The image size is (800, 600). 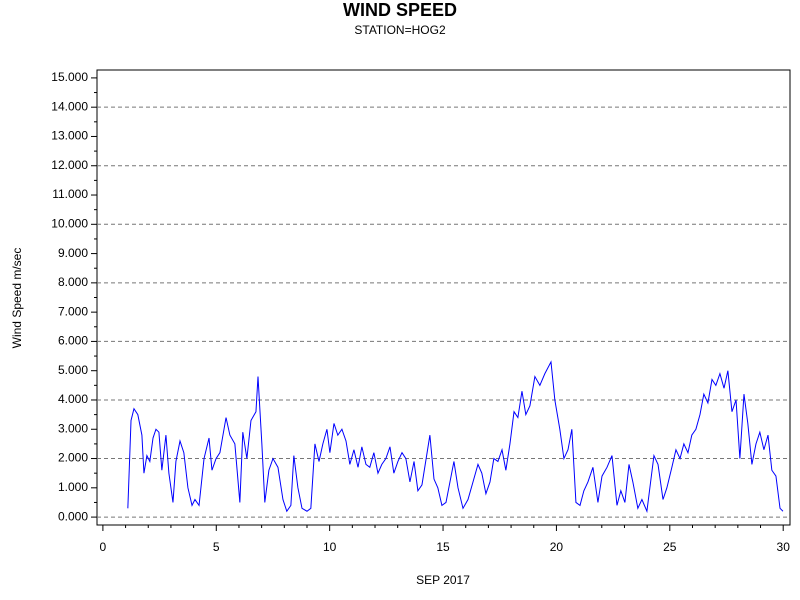 I want to click on x-tick-label: 5, so click(x=216, y=547).